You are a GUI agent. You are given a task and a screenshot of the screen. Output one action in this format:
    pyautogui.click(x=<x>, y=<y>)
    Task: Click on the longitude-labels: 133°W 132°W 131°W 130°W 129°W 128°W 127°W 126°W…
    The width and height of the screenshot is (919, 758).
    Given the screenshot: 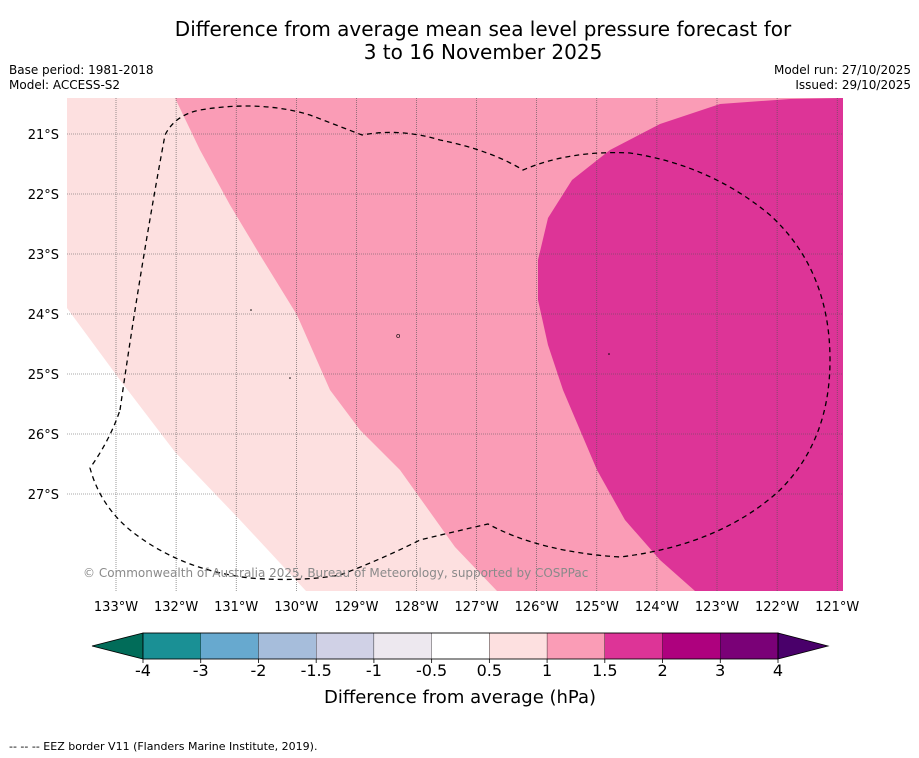 What is the action you would take?
    pyautogui.click(x=477, y=607)
    